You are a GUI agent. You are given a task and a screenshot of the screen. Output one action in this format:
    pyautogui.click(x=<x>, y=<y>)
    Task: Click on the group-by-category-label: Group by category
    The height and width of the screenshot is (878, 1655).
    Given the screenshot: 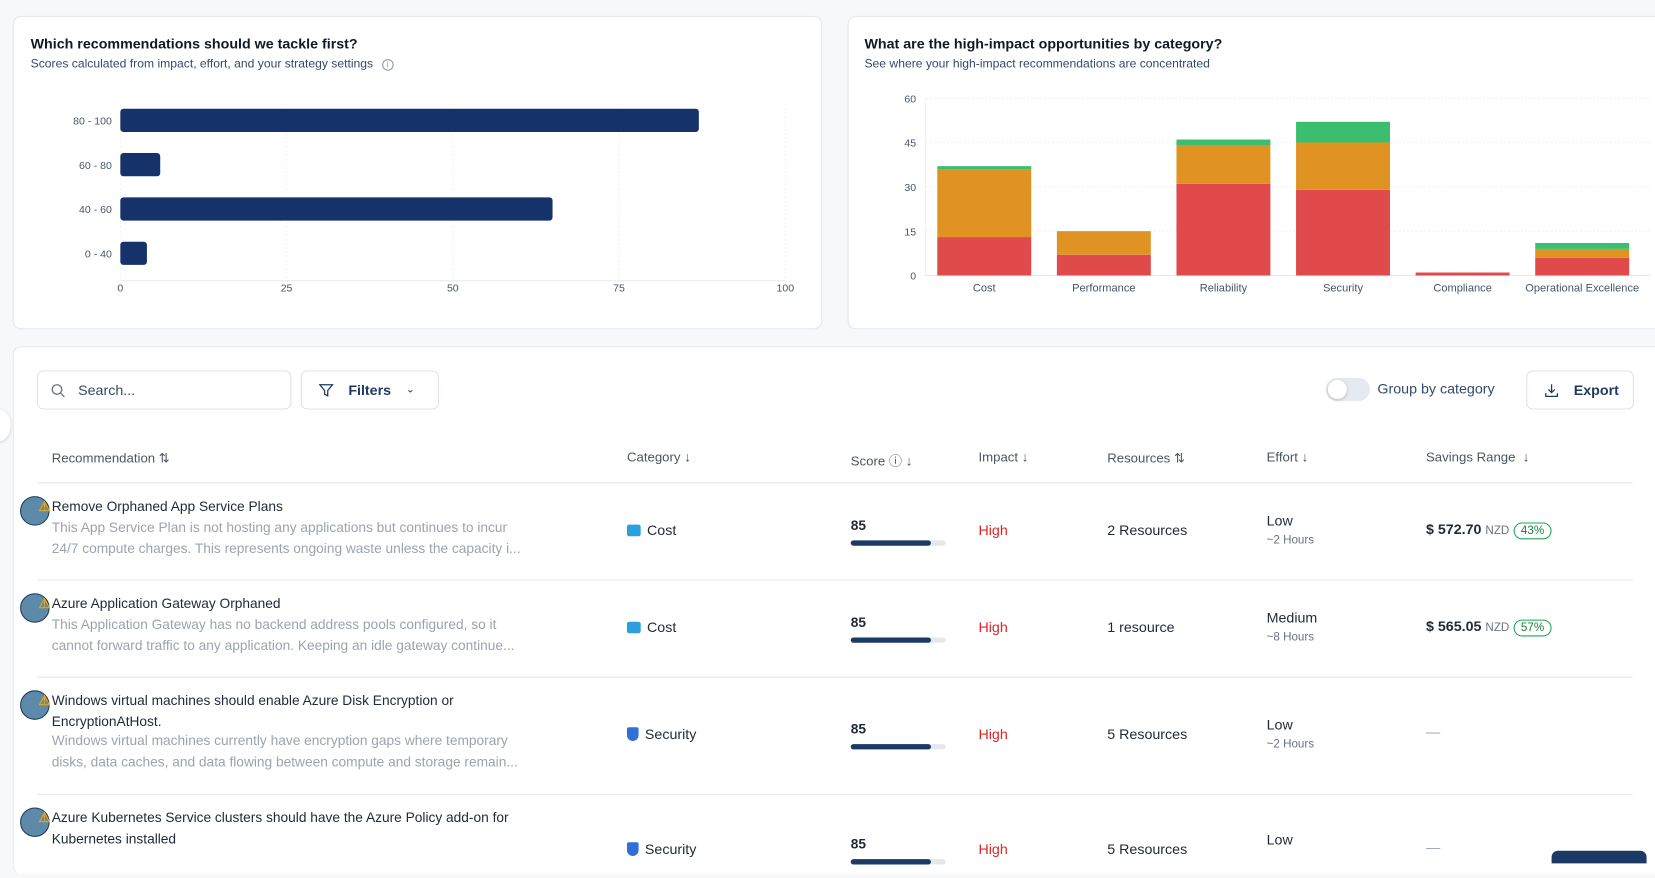 What is the action you would take?
    pyautogui.click(x=1436, y=389)
    